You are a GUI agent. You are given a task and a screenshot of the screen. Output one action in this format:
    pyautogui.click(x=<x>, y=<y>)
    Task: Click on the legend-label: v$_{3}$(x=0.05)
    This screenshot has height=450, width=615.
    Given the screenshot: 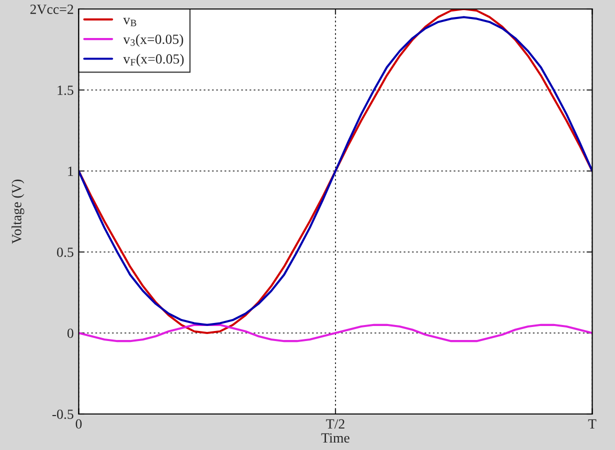 What is the action you would take?
    pyautogui.click(x=153, y=40)
    